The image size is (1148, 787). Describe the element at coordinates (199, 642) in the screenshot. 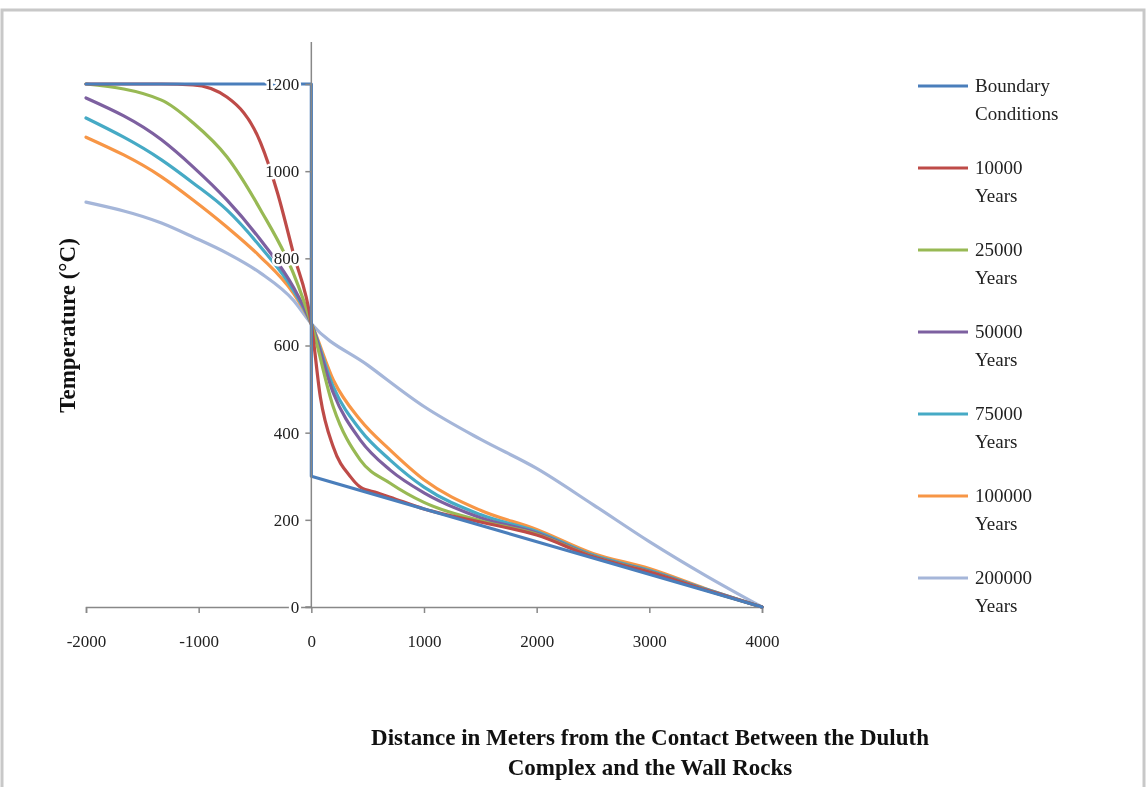

I see `x-tick-label: -1000` at that location.